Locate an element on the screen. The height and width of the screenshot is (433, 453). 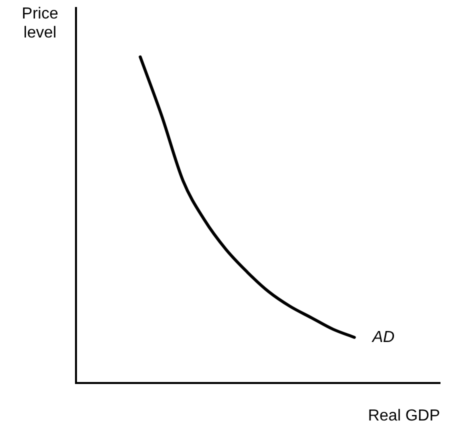
series-label: AD is located at coordinates (383, 337).